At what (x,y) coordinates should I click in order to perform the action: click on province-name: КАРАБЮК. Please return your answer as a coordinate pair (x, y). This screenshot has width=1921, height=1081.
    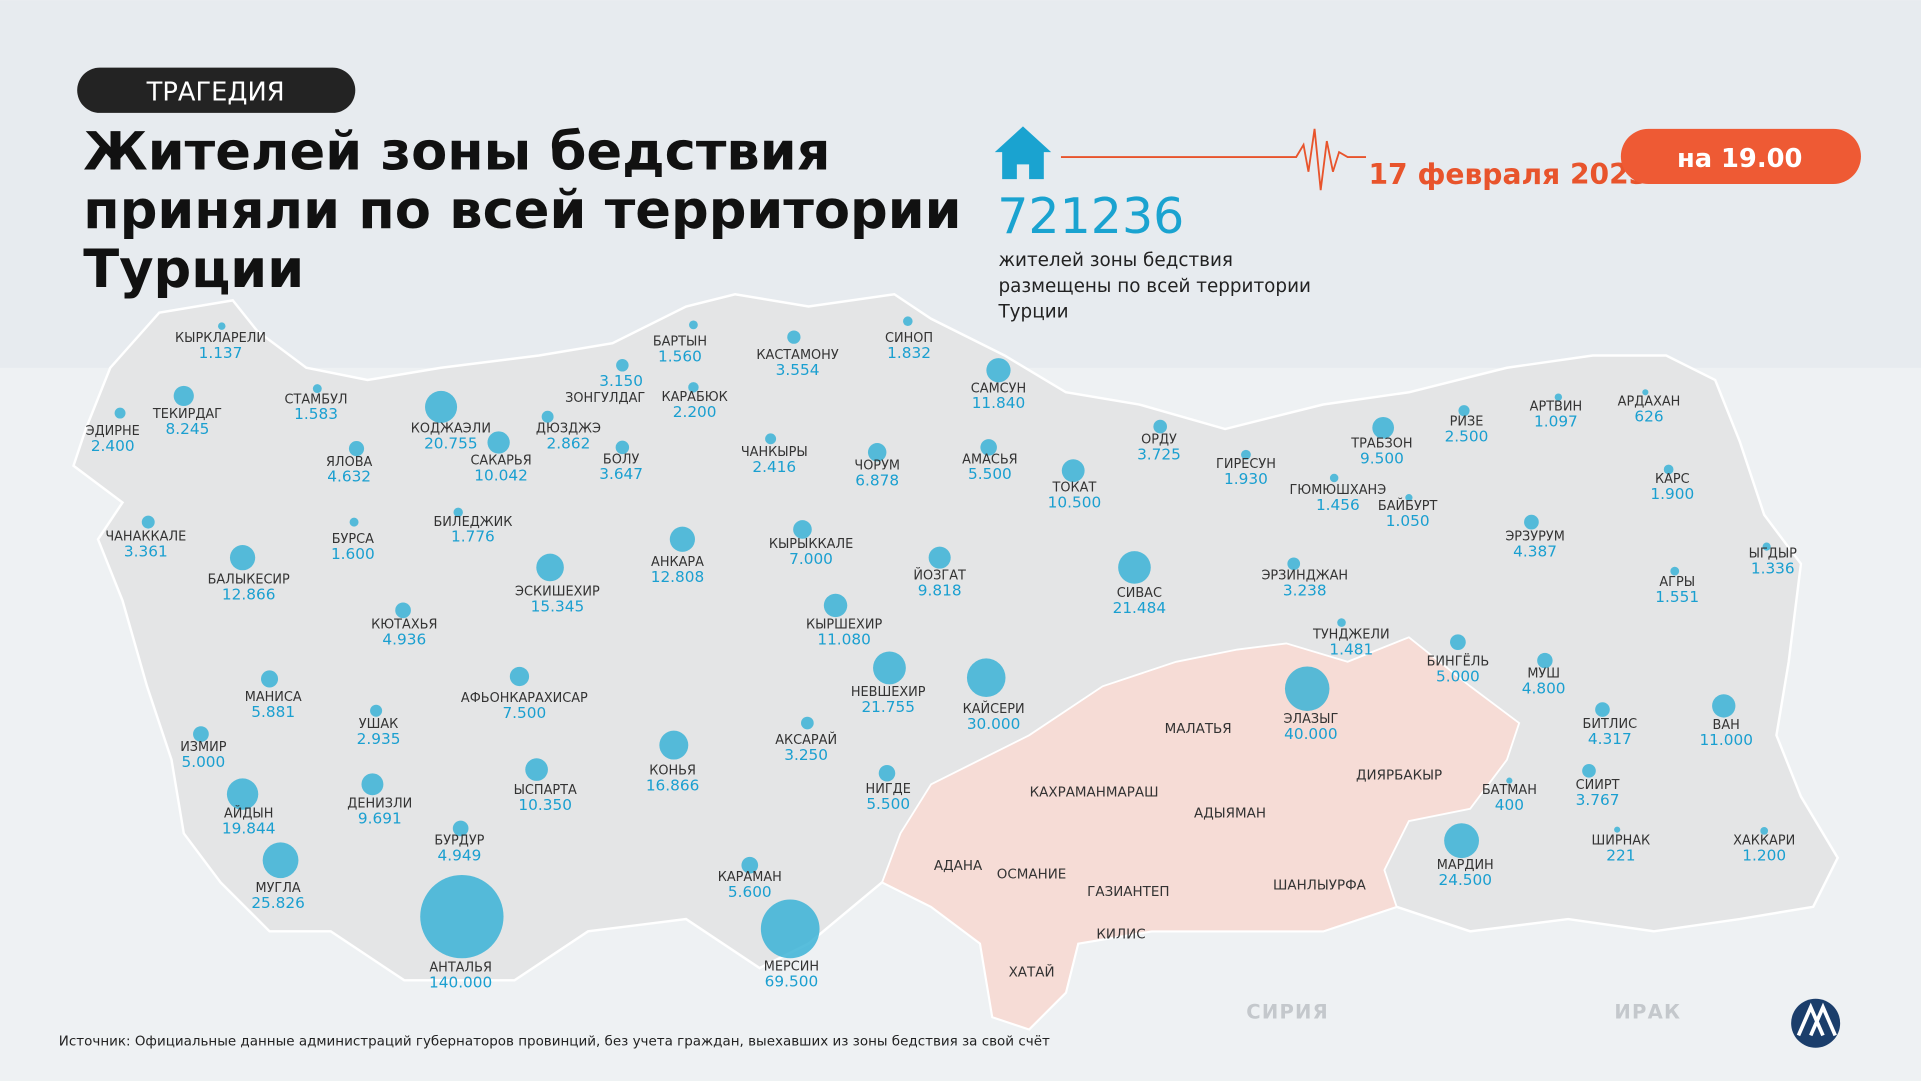
    Looking at the image, I should click on (694, 397).